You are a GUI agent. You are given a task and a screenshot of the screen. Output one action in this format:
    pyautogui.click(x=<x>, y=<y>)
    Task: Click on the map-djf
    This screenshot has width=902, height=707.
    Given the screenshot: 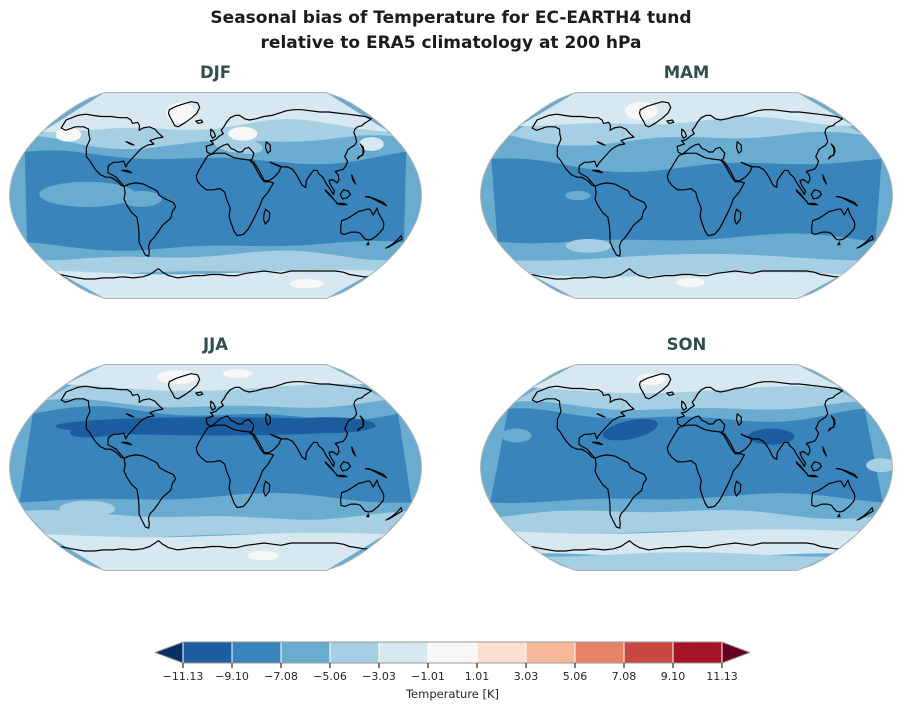 What is the action you would take?
    pyautogui.click(x=215, y=195)
    